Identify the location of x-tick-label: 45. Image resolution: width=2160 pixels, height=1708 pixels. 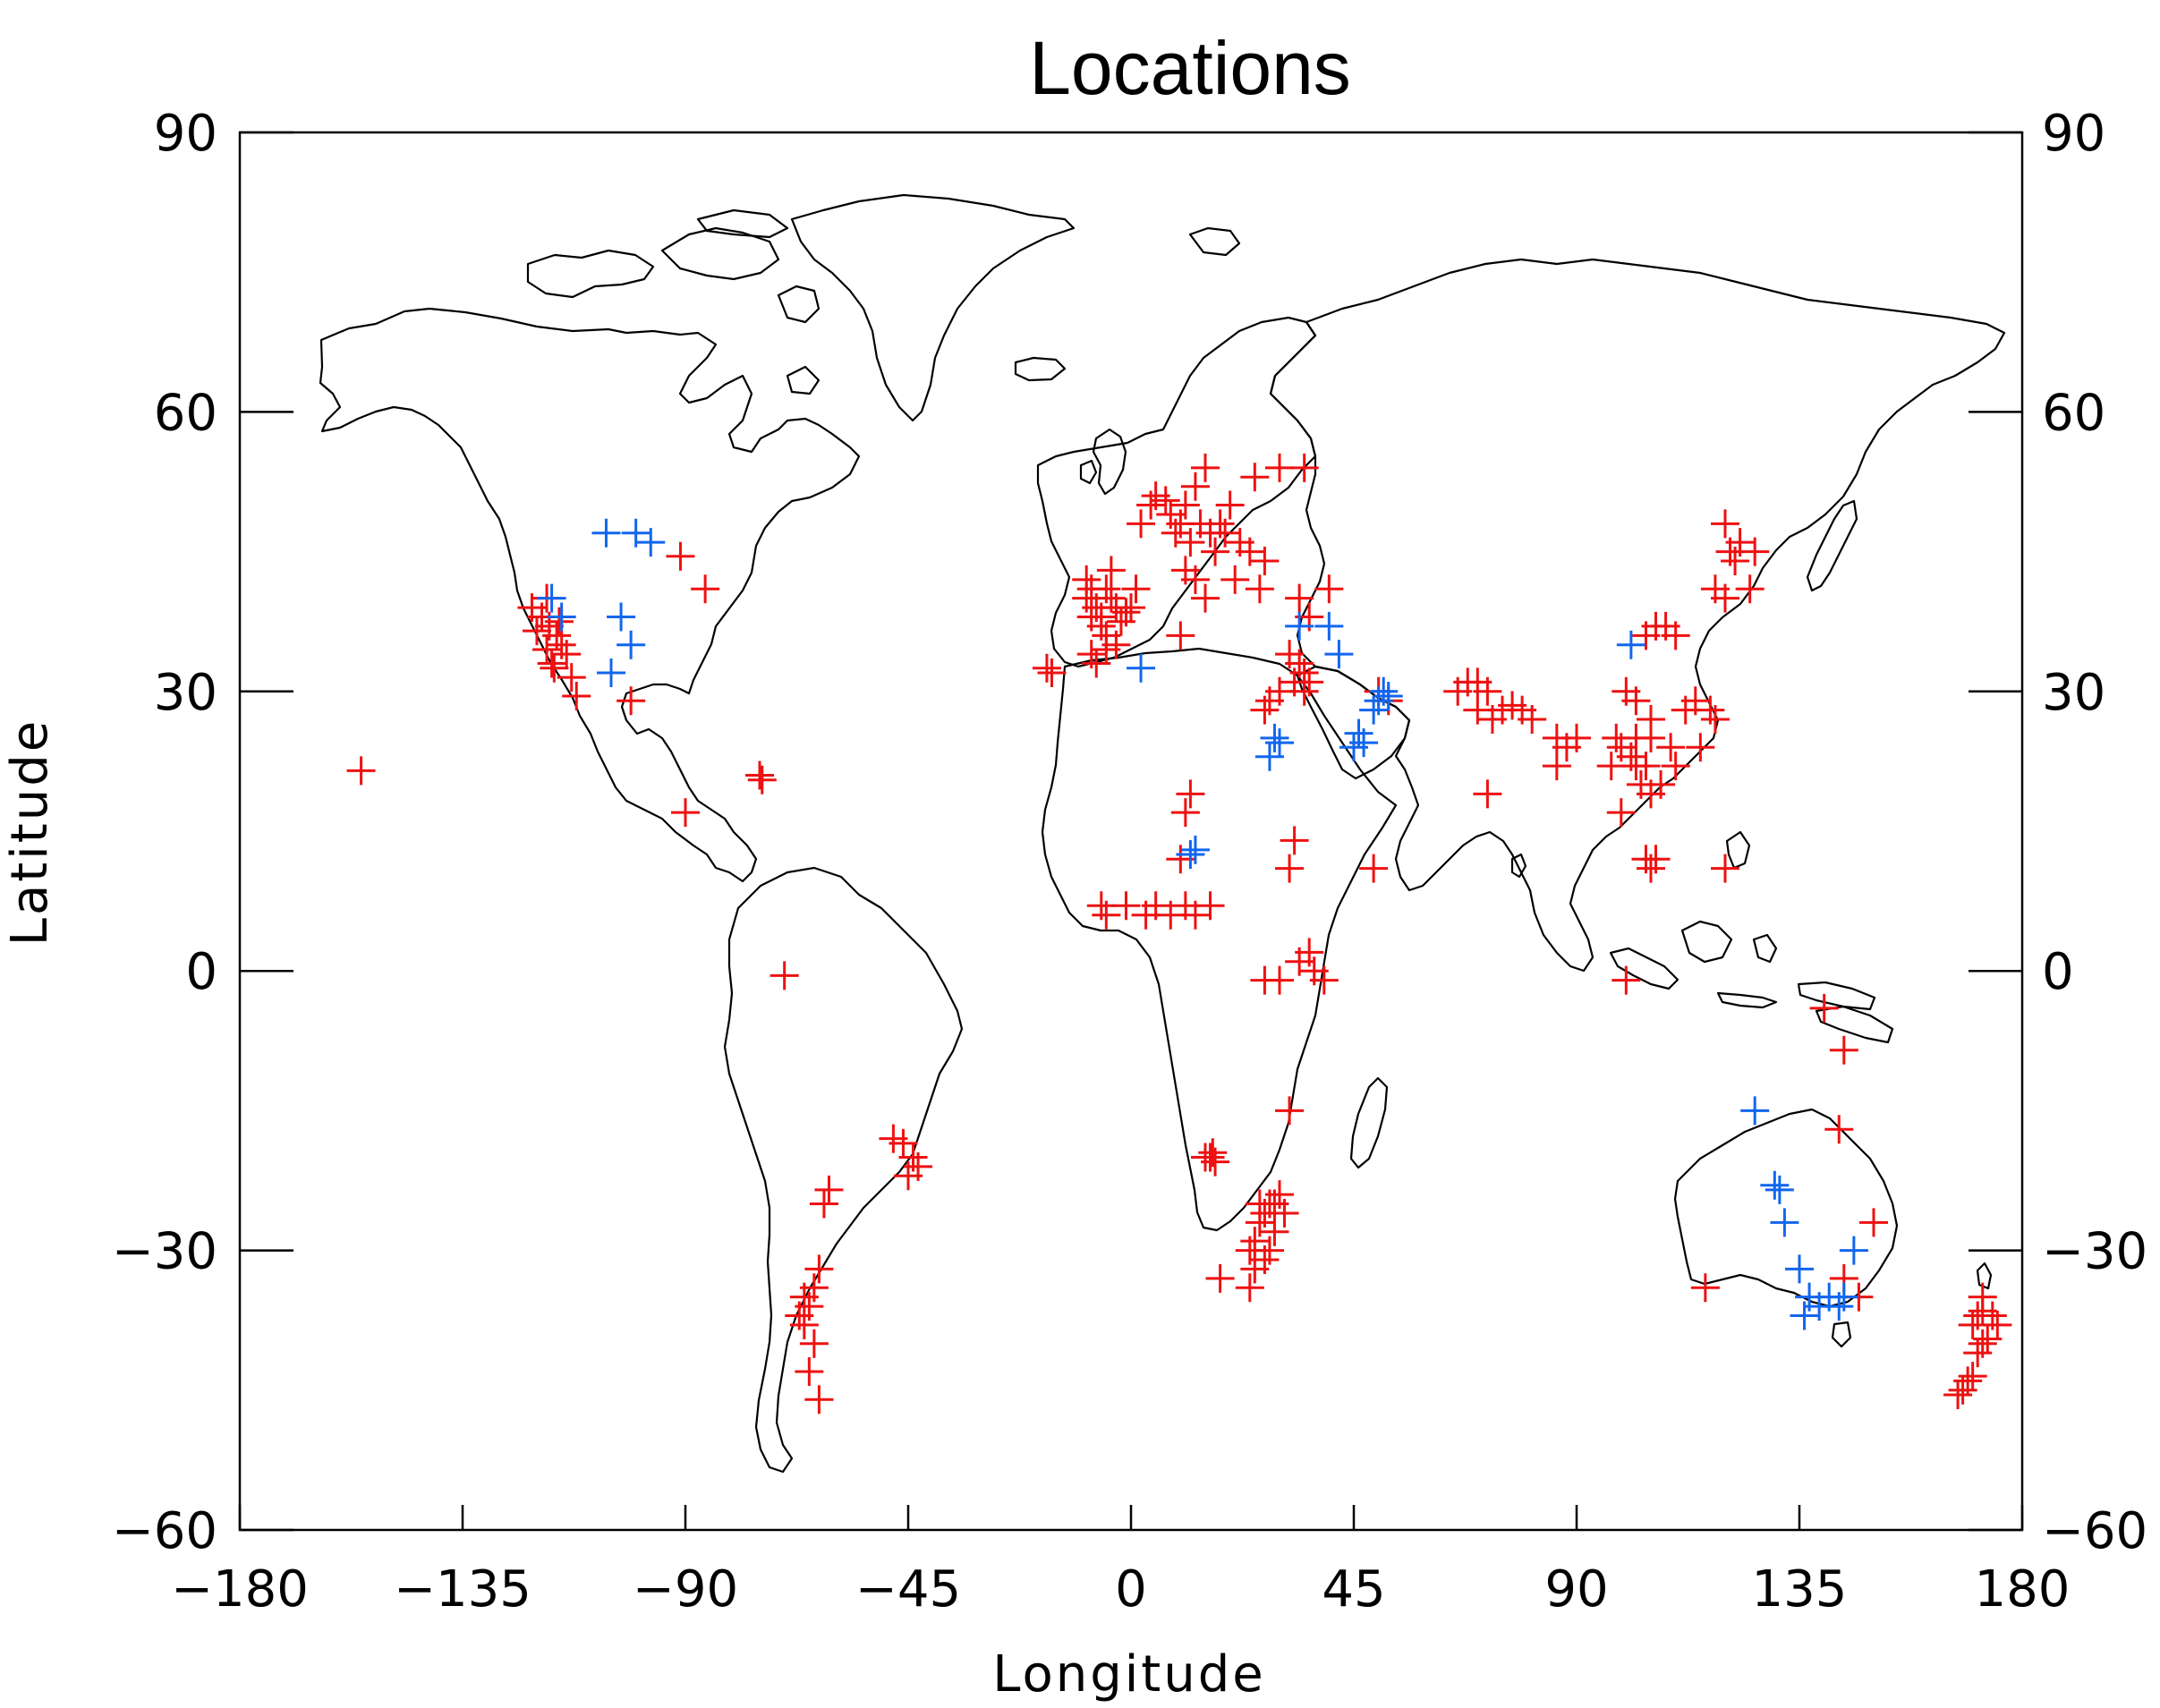
(1353, 1589).